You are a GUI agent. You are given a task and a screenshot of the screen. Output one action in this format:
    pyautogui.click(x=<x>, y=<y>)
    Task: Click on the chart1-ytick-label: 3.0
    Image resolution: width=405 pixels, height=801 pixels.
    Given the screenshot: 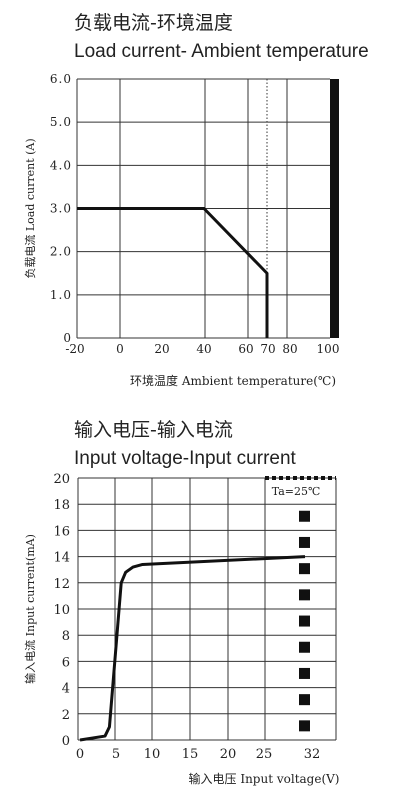 What is the action you would take?
    pyautogui.click(x=61, y=209)
    